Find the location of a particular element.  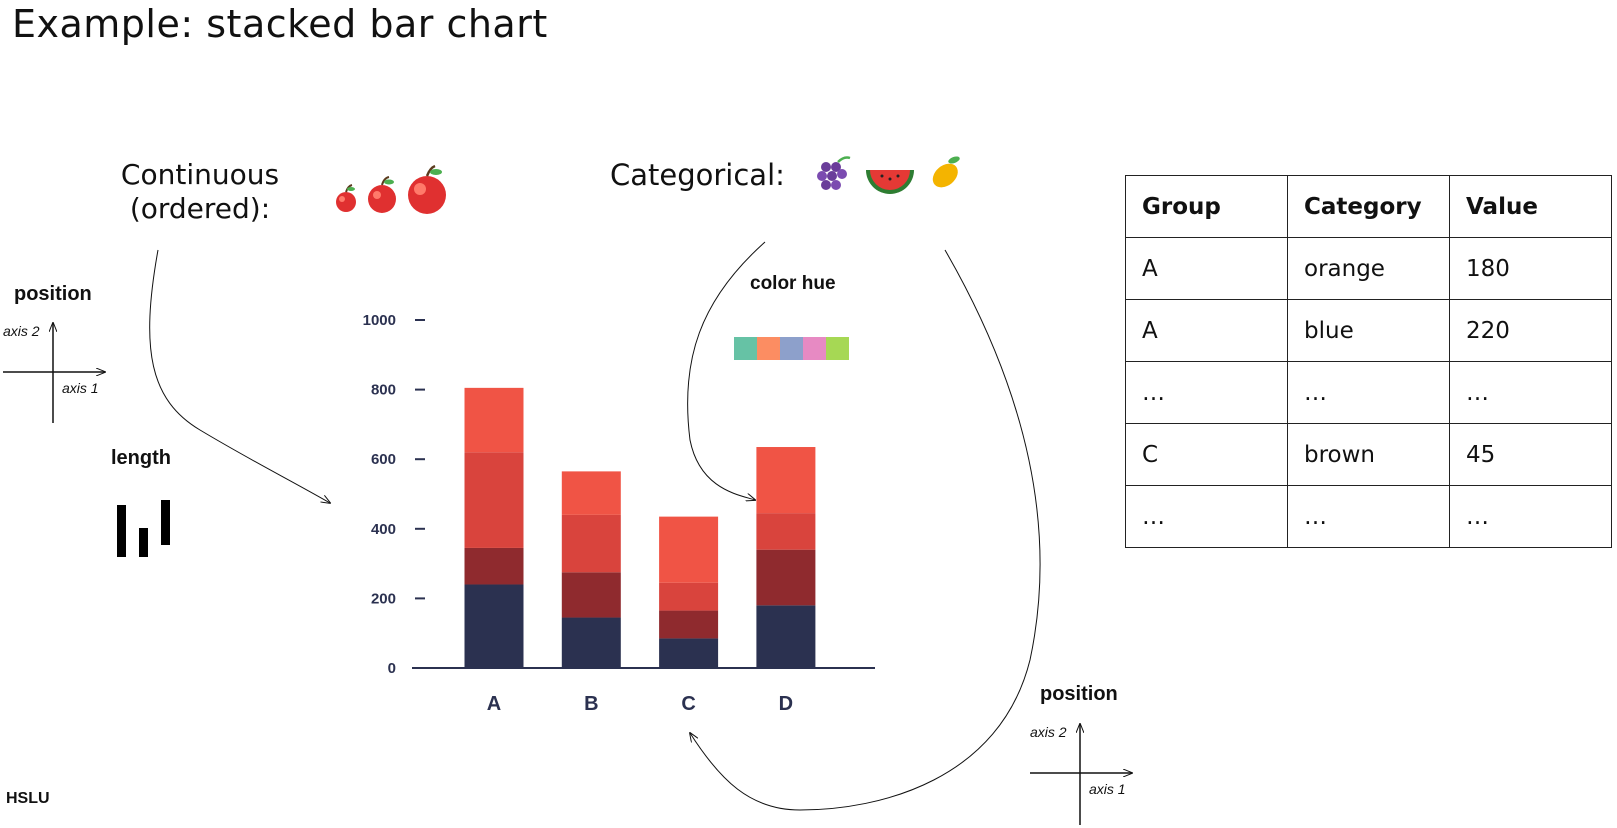

y-tick-label: 200 is located at coordinates (383, 598).